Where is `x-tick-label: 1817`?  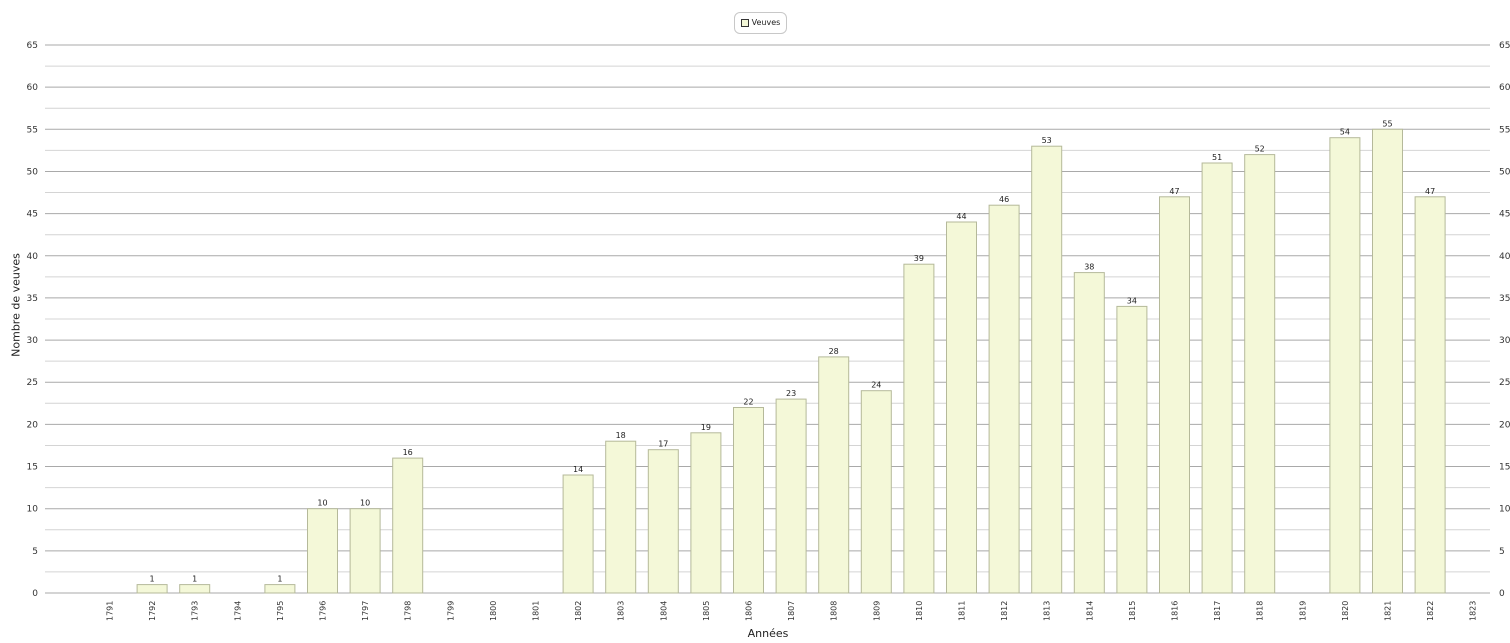
x-tick-label: 1817 is located at coordinates (1217, 611).